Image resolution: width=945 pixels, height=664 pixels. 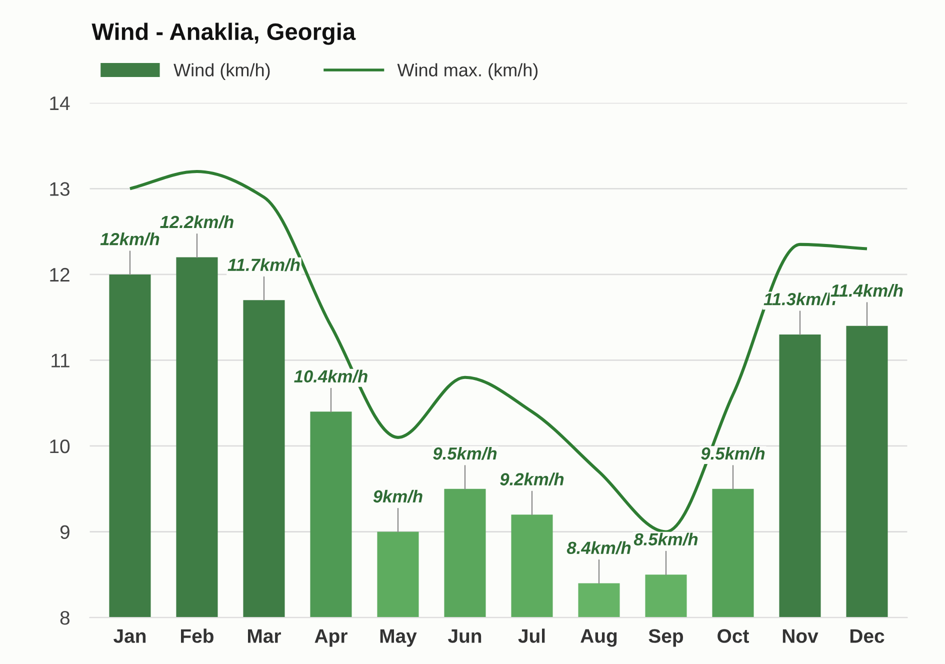 What do you see at coordinates (60, 189) in the screenshot?
I see `y-tick-label: 13` at bounding box center [60, 189].